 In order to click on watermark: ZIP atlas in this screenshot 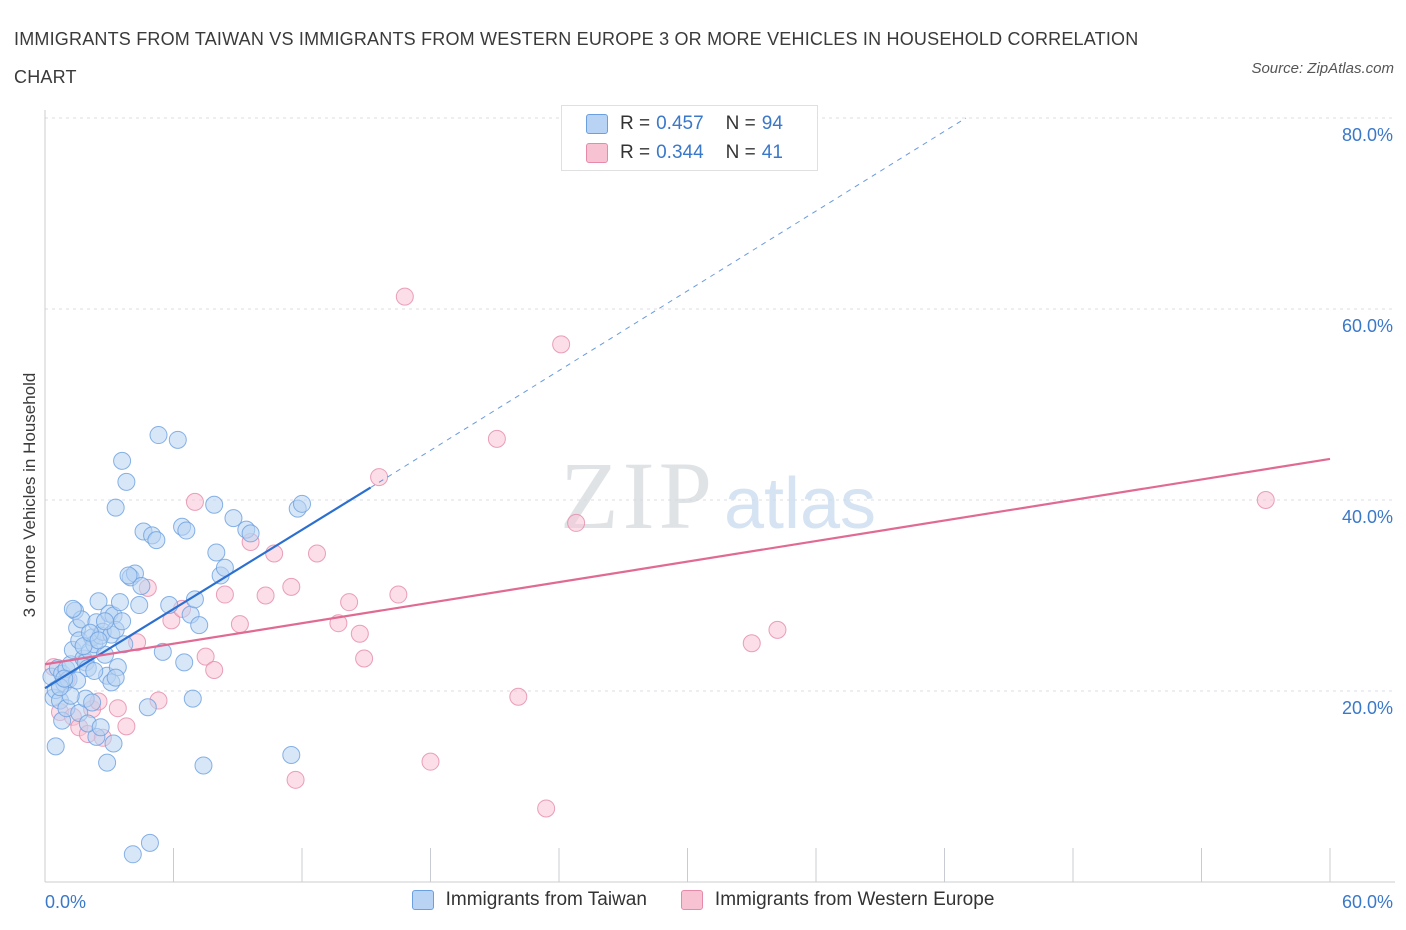, I will do `click(718, 495)`.